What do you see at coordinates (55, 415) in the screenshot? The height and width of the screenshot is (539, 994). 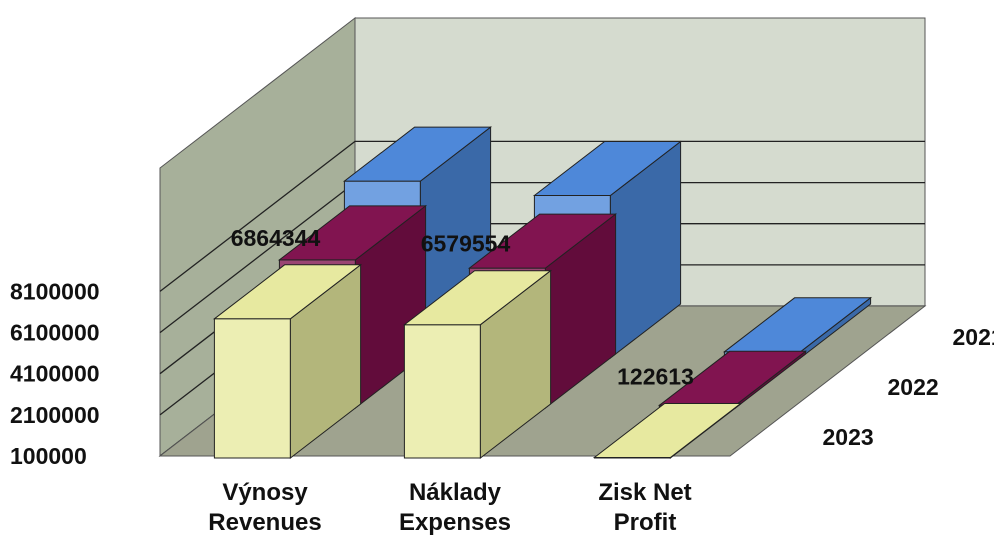 I see `y-tick-label: 2100000` at bounding box center [55, 415].